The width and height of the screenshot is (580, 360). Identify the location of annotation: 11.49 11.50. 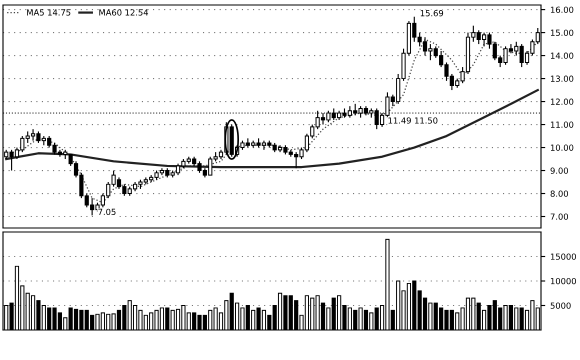
(413, 120).